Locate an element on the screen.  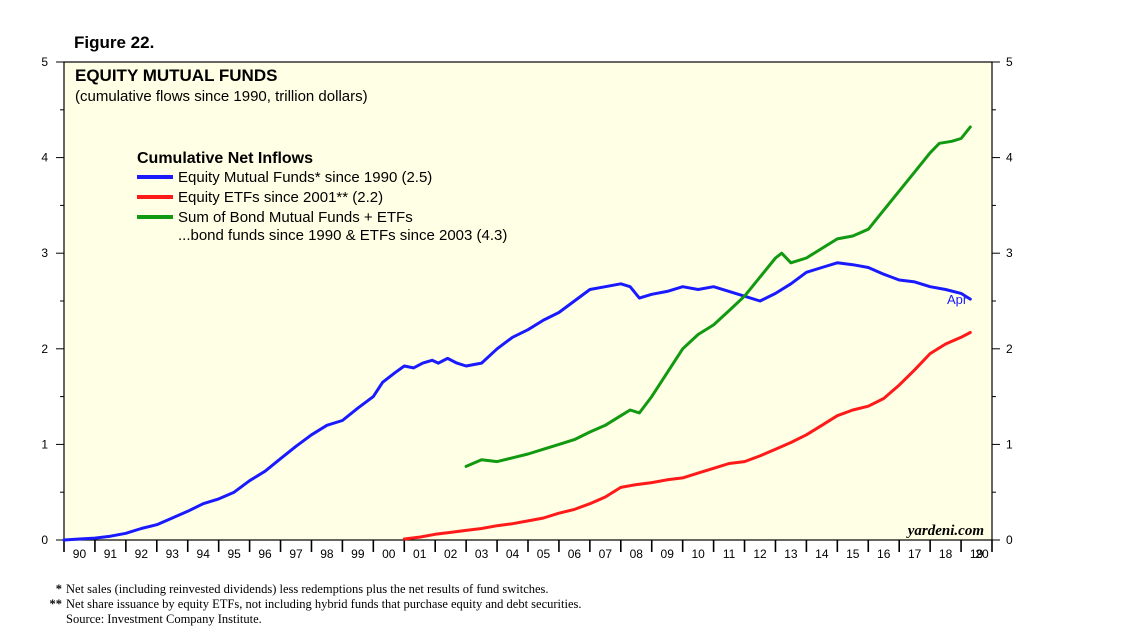
x-tick-label: 17 is located at coordinates (915, 554).